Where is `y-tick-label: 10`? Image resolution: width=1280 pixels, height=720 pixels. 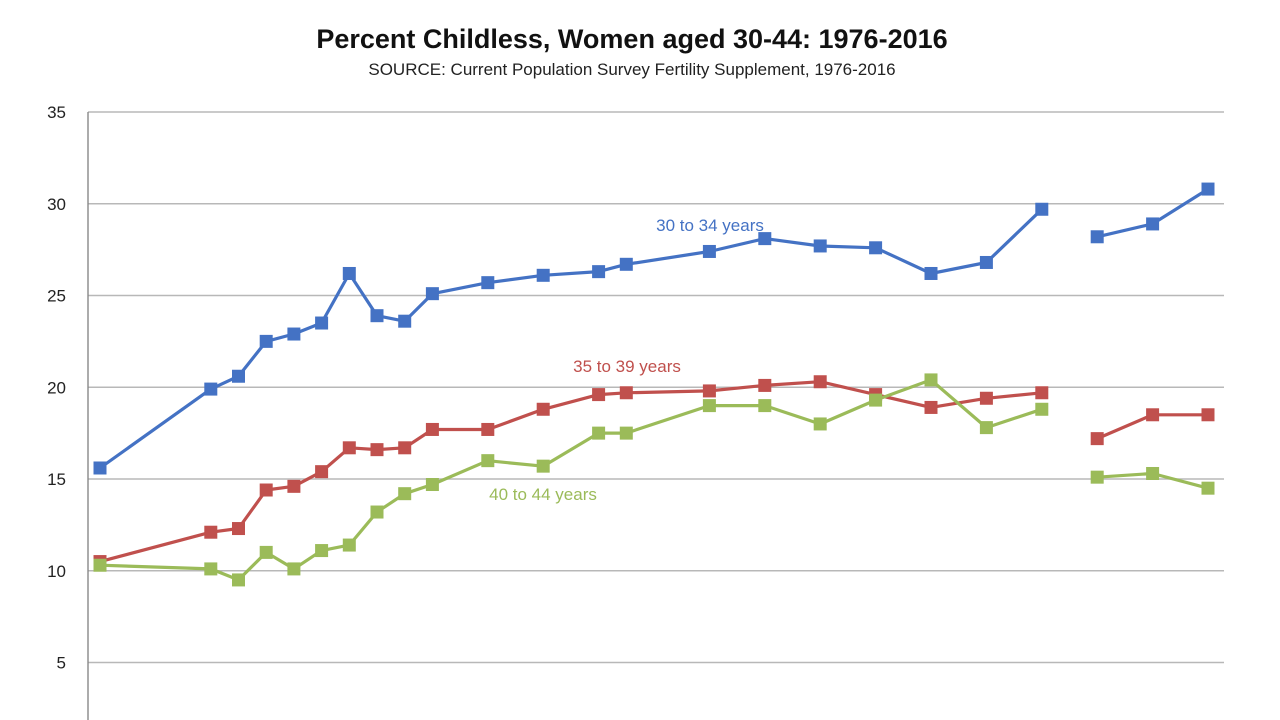 y-tick-label: 10 is located at coordinates (56, 571).